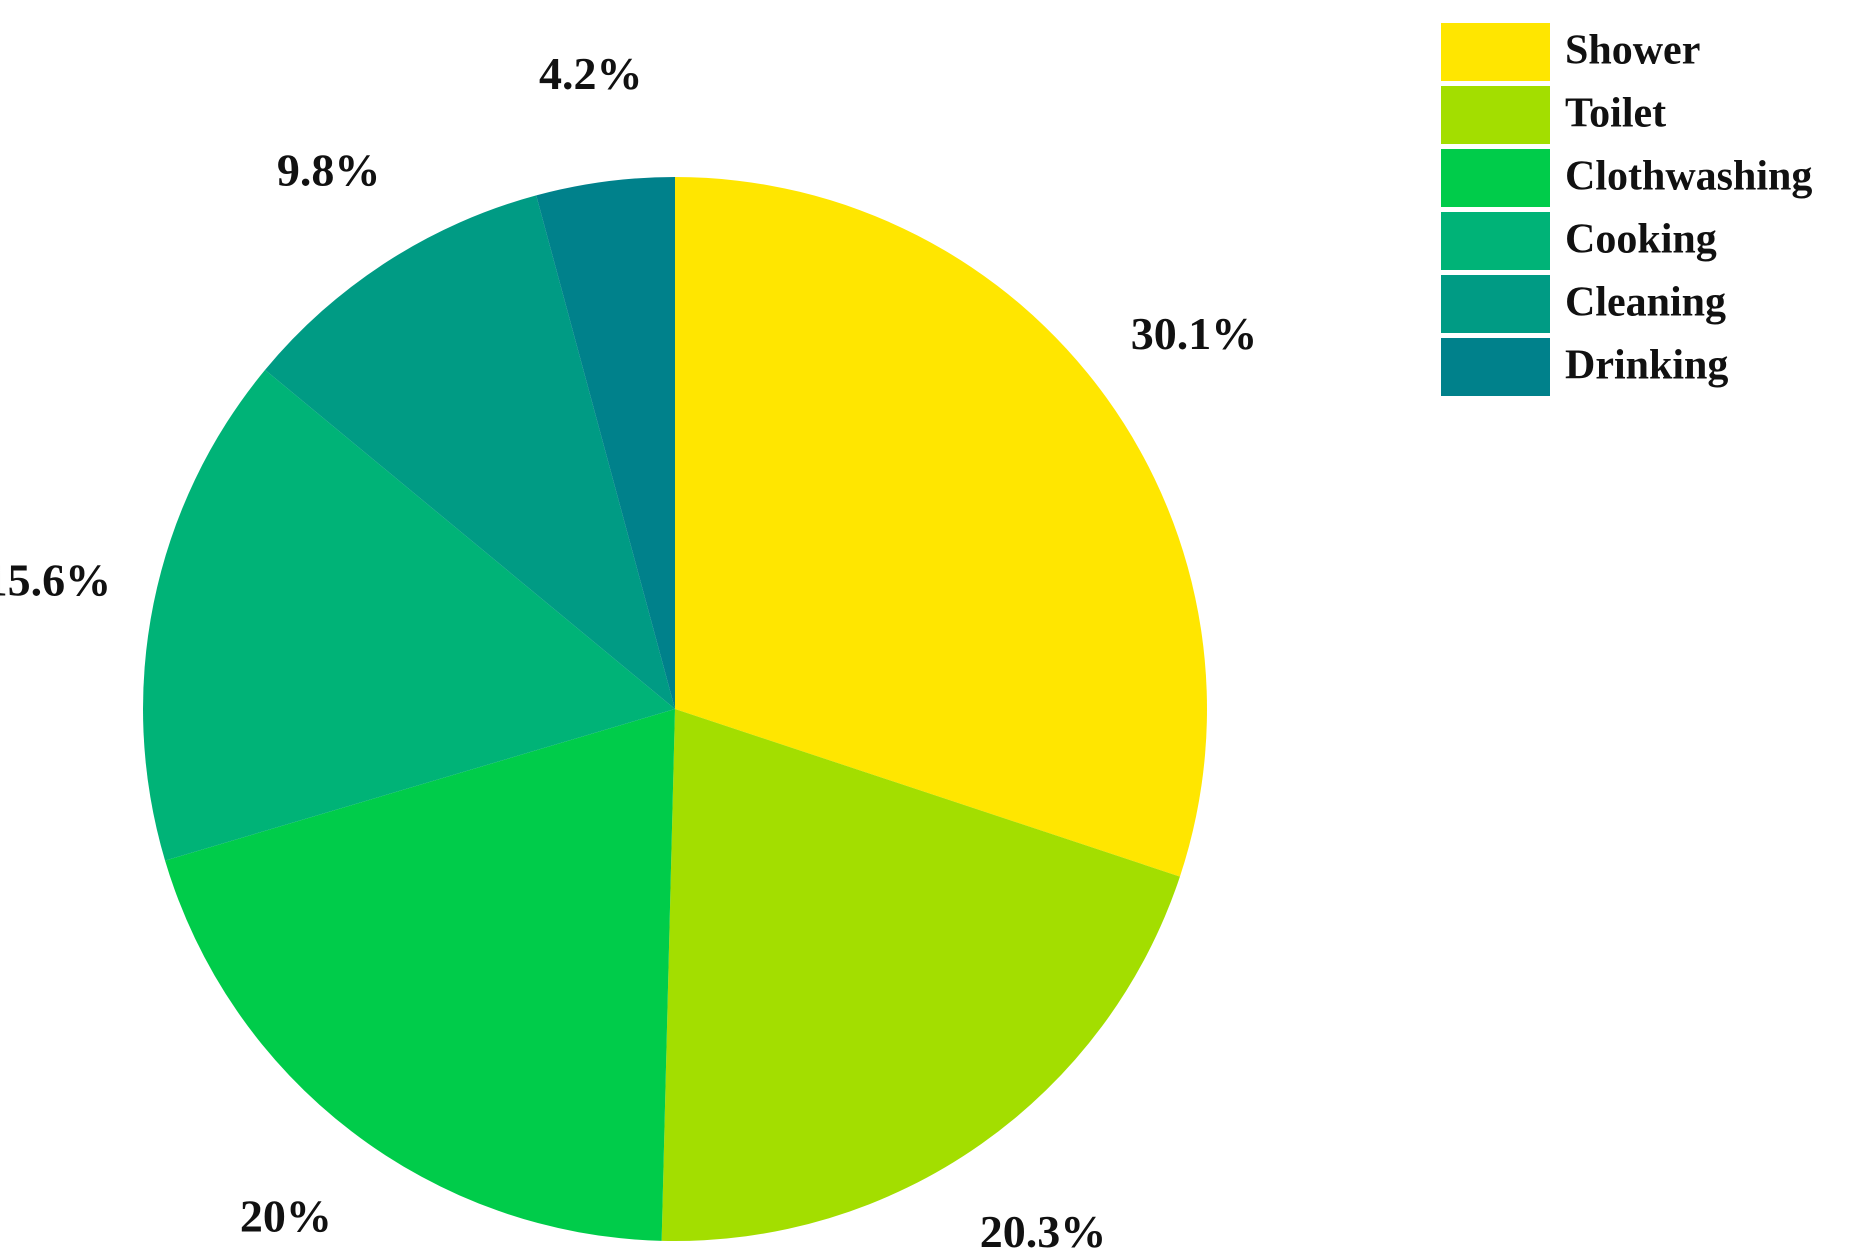  What do you see at coordinates (1043, 1230) in the screenshot?
I see `value-label: 20.3%` at bounding box center [1043, 1230].